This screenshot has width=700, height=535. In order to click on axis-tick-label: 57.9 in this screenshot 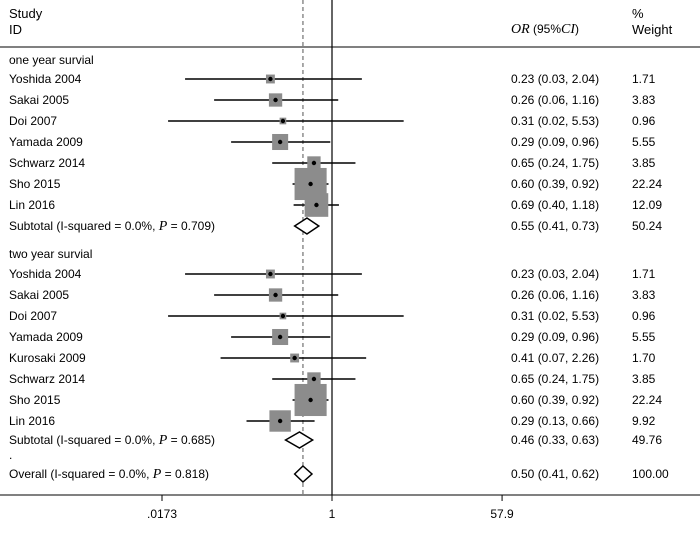, I will do `click(502, 514)`.